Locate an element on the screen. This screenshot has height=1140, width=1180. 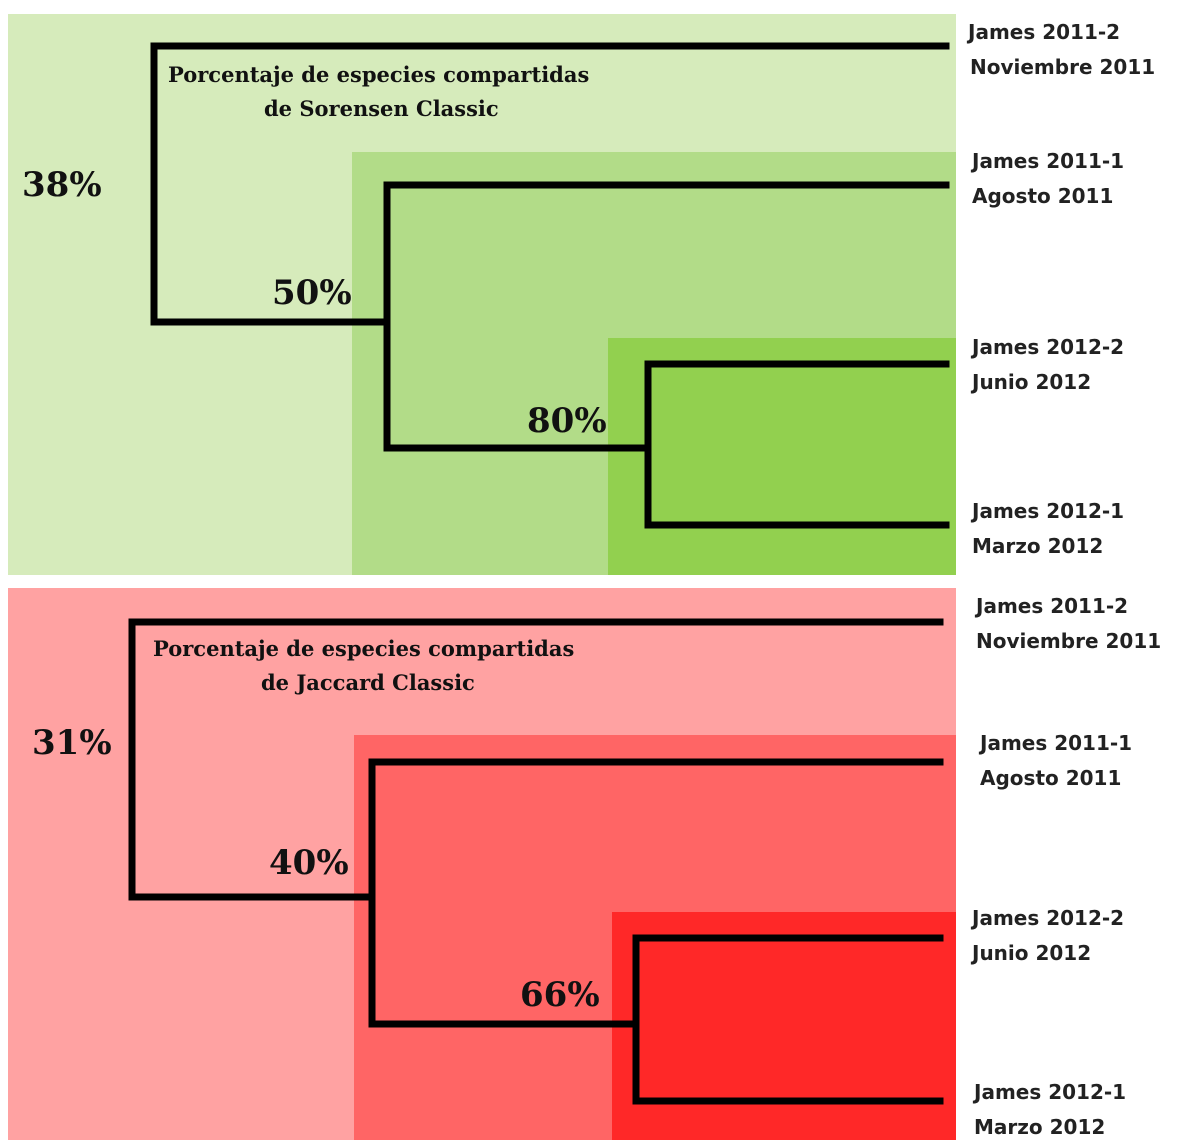
sorensen-inner-box is located at coordinates (782, 456).